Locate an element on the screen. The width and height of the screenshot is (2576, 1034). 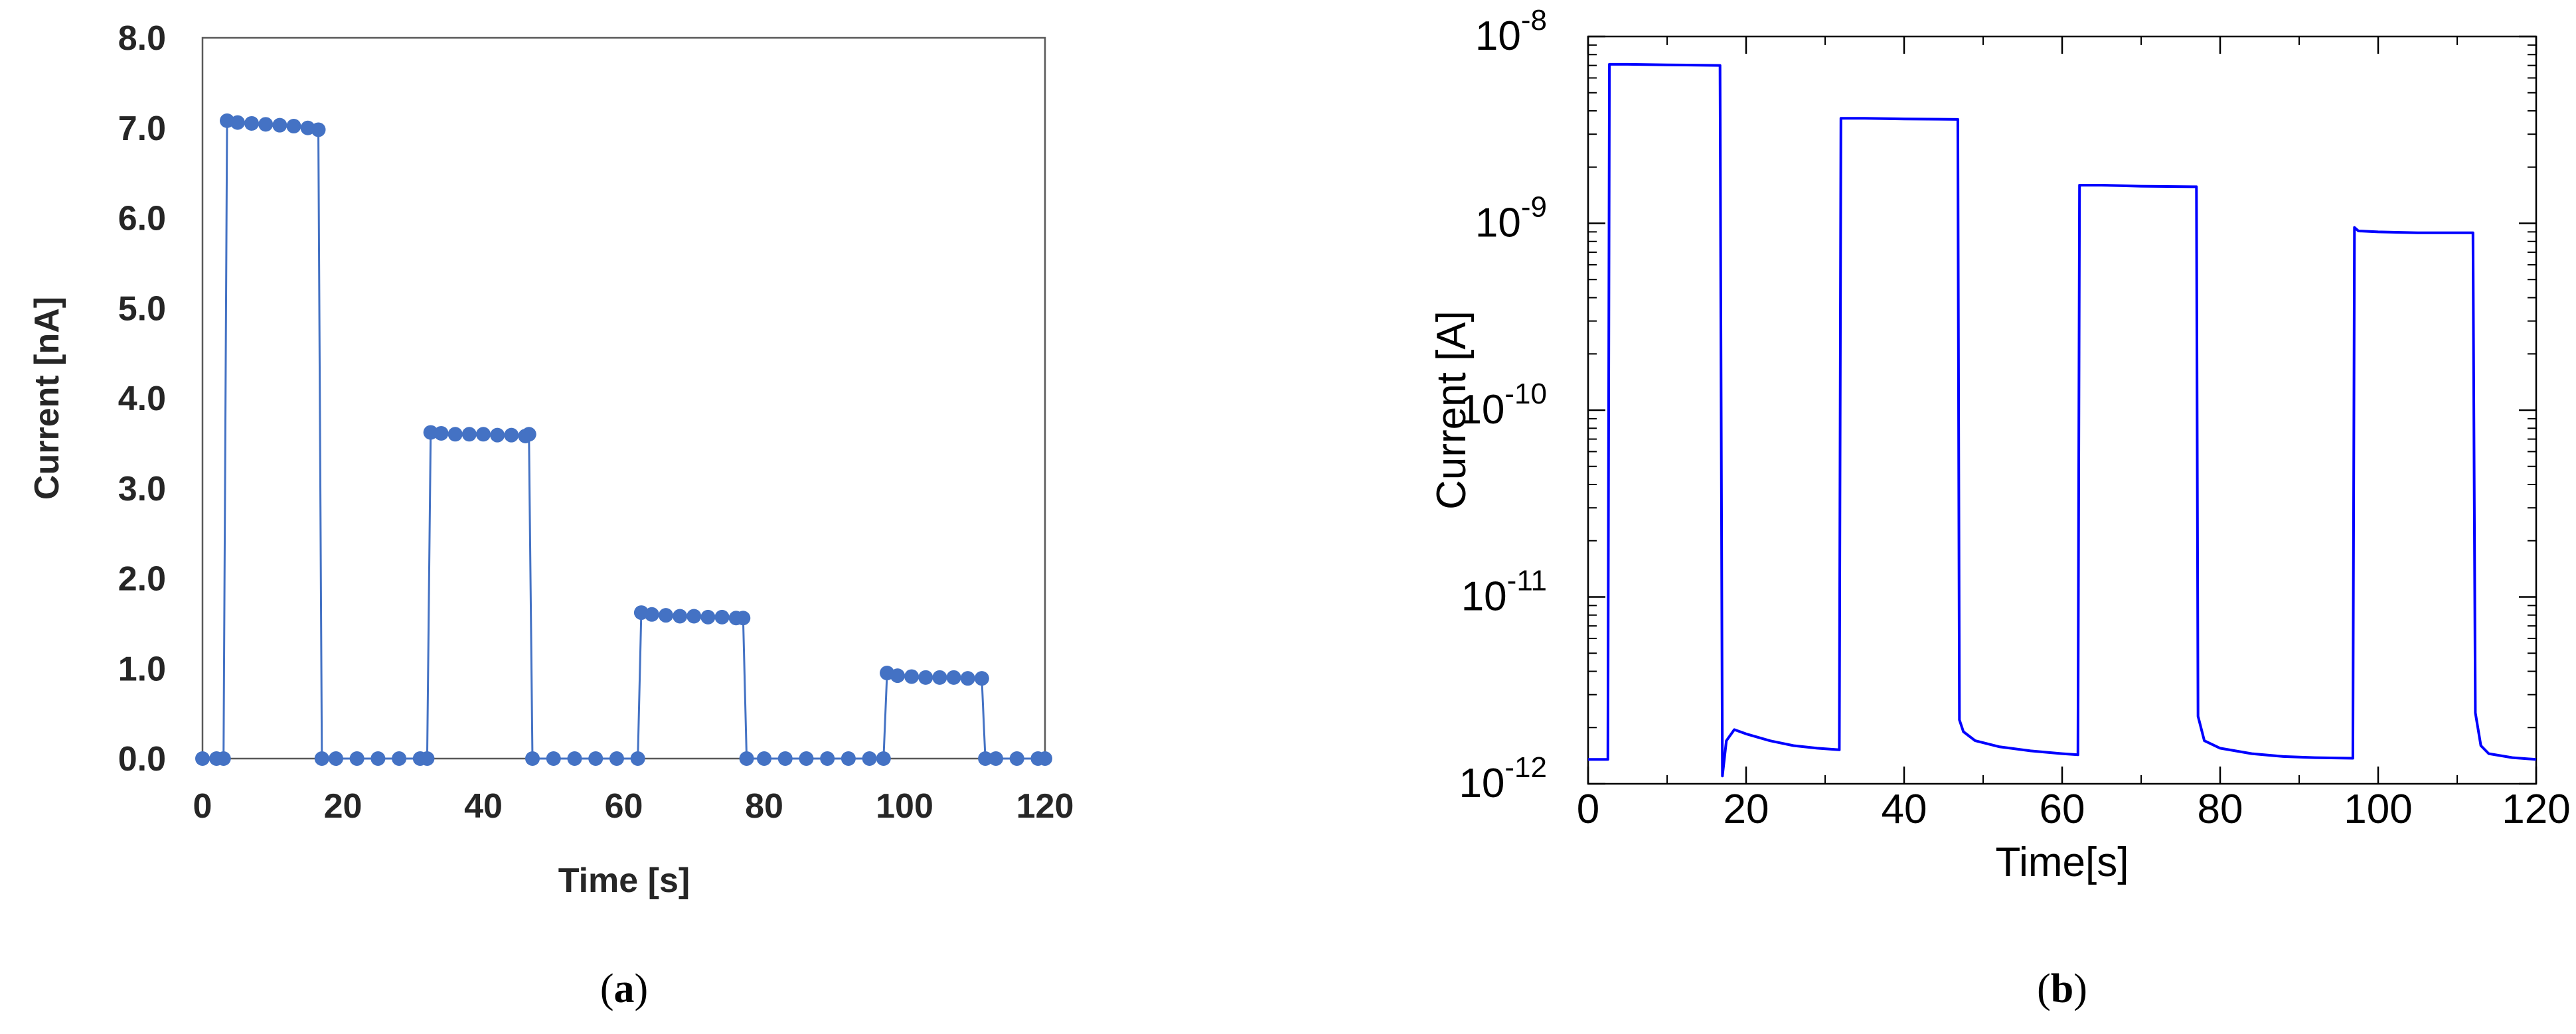
caption-b: (b) is located at coordinates (2062, 988).